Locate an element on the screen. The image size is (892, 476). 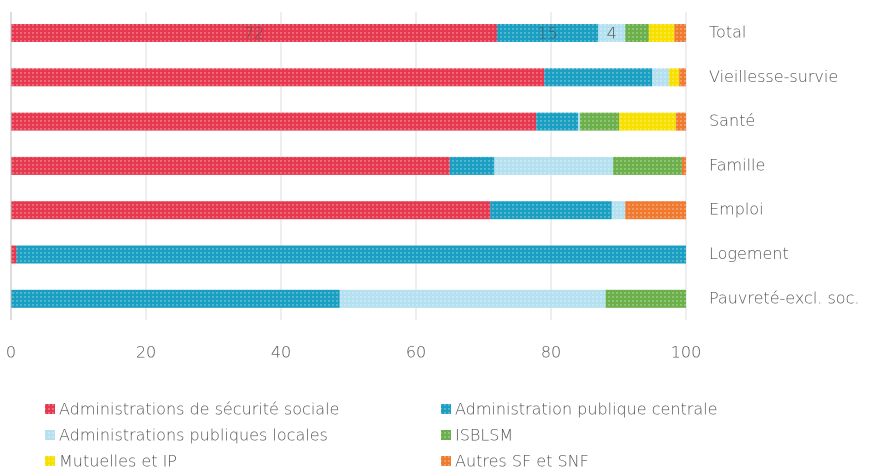
legend-label: Mutuelles et IP is located at coordinates (118, 461).